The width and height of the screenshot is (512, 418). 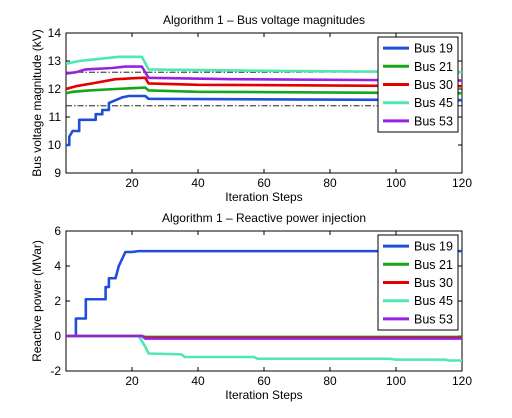 What do you see at coordinates (55, 117) in the screenshot?
I see `y-tick-label: 11` at bounding box center [55, 117].